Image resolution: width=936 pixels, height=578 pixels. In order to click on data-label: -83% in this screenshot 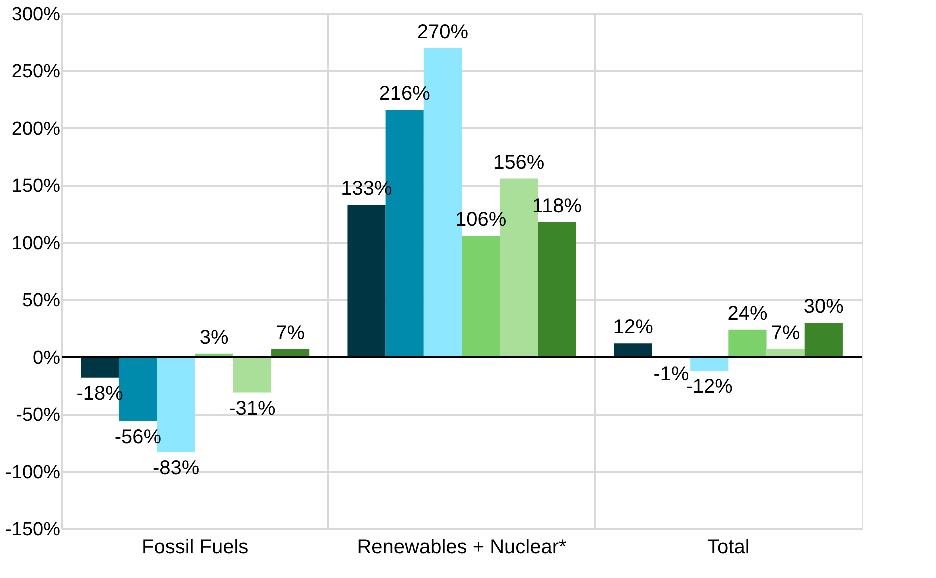, I will do `click(176, 468)`.